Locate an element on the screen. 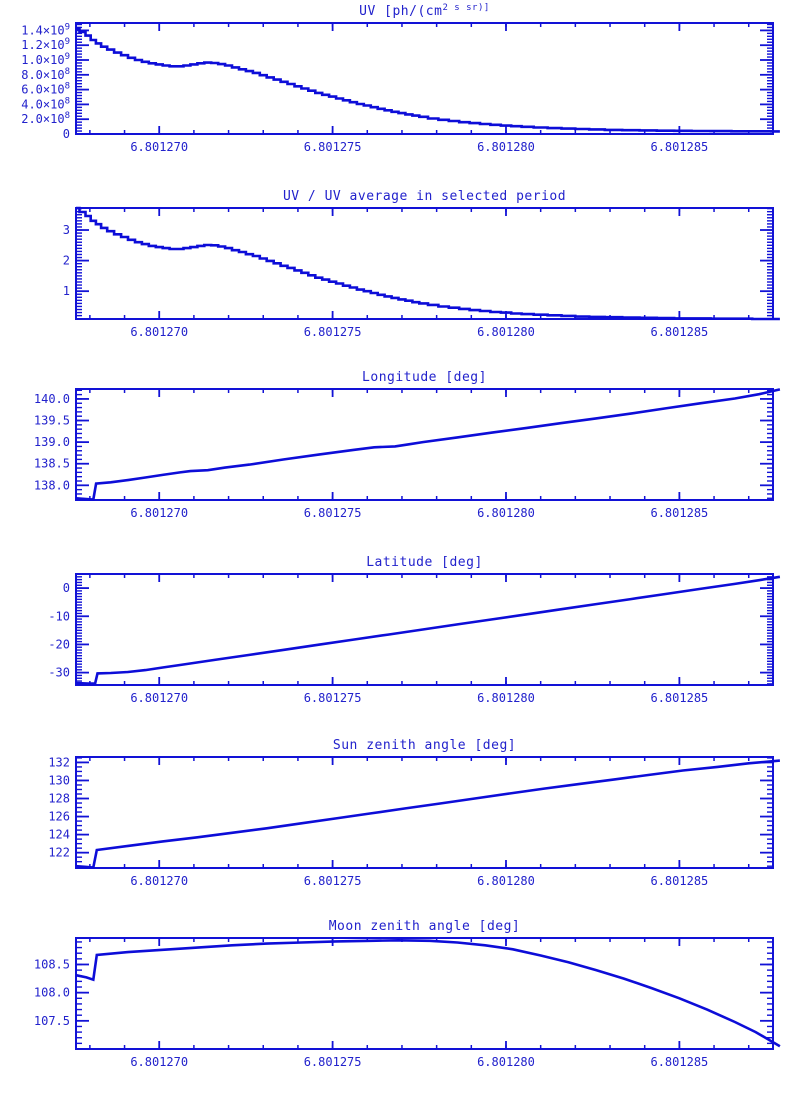 This screenshot has height=1100, width=800. svg-text: -30 is located at coordinates (59, 673).